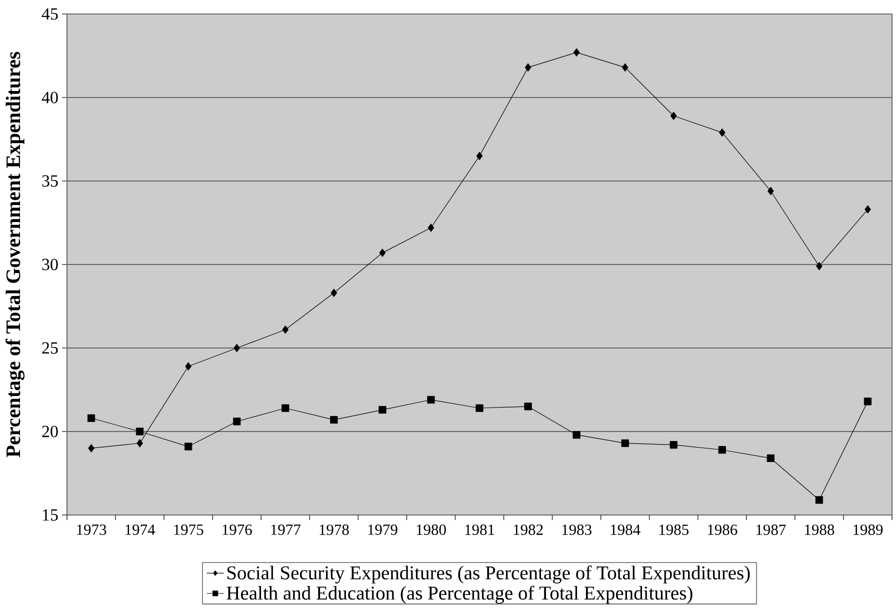  What do you see at coordinates (50, 515) in the screenshot?
I see `y-tick-label: 15` at bounding box center [50, 515].